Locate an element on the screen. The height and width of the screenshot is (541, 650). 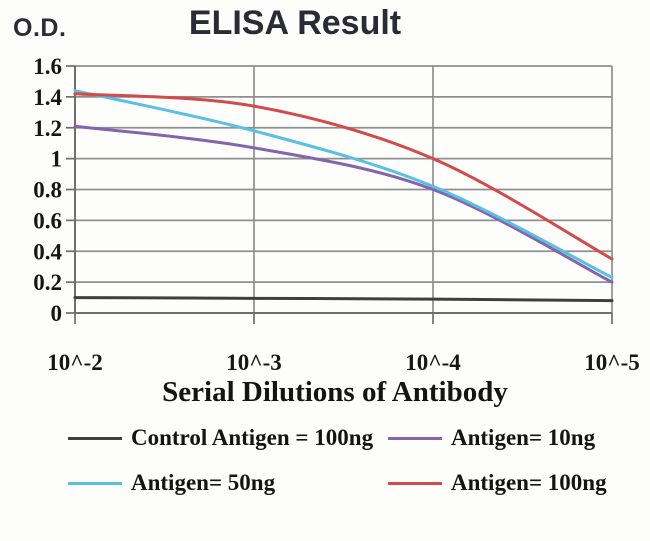
svg-text: 0.8 is located at coordinates (47, 190).